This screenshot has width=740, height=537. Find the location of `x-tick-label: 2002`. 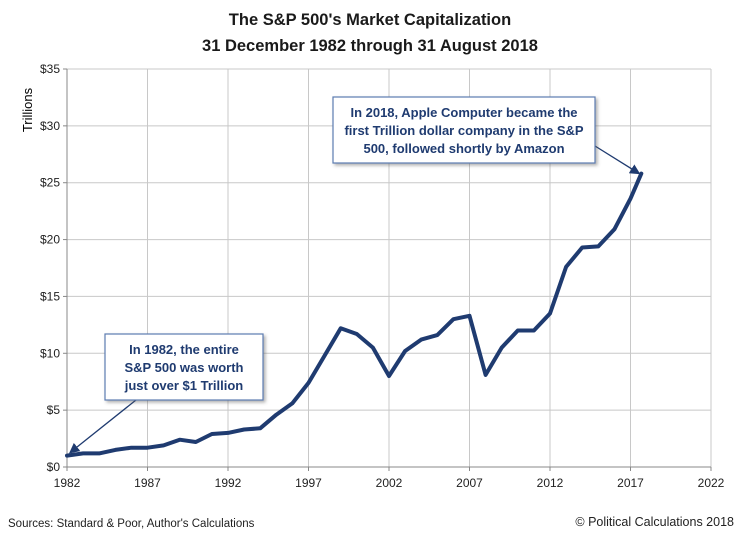

x-tick-label: 2002 is located at coordinates (389, 483).